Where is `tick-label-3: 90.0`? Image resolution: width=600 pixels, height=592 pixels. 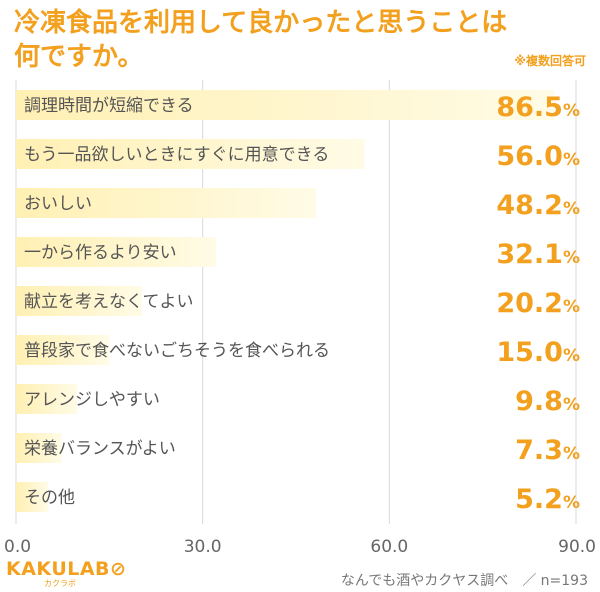 tick-label-3: 90.0 is located at coordinates (577, 547).